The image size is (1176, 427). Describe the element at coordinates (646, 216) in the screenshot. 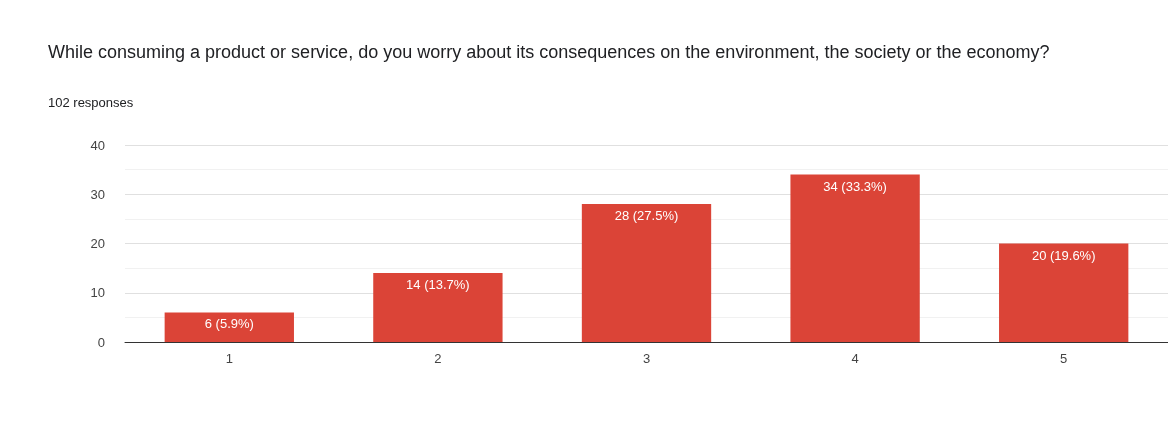

I see `data-label: 28 (27.5%)` at that location.